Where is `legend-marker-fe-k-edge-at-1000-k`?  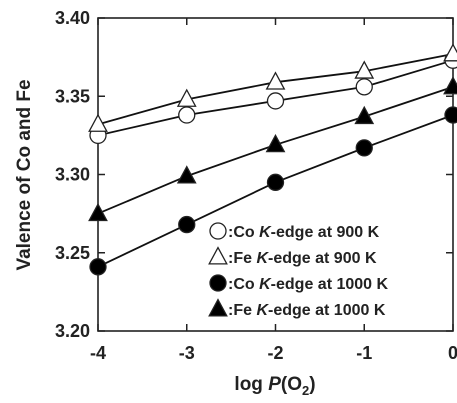
legend-marker-fe-k-edge-at-1000-k is located at coordinates (218, 307).